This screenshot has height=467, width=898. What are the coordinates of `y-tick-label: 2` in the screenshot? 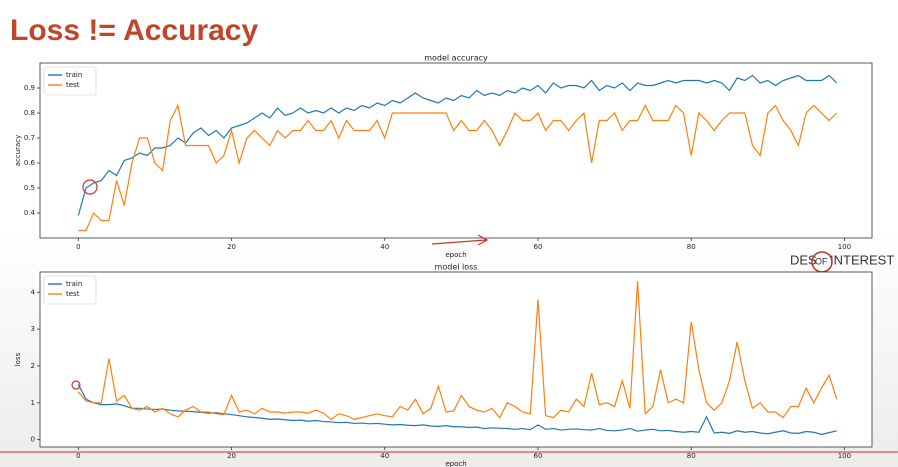 It's located at (33, 366).